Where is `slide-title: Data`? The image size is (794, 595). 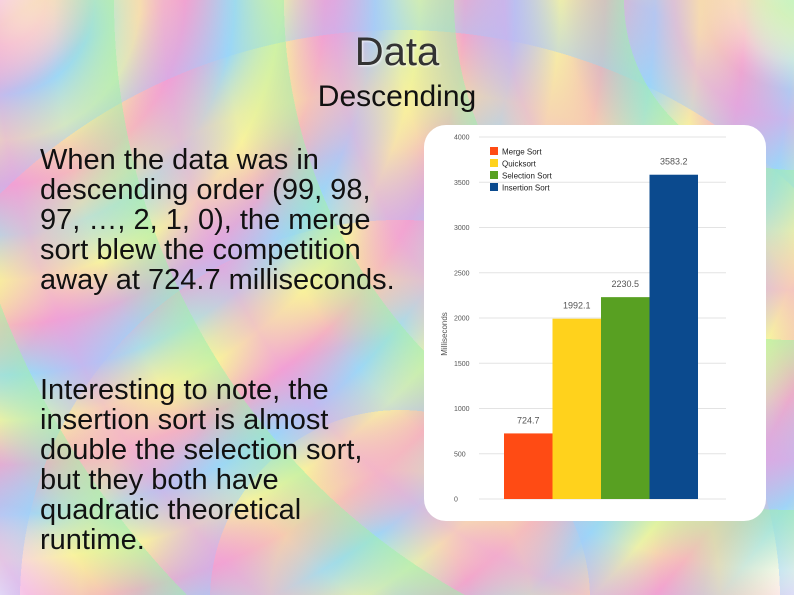
slide-title: Data is located at coordinates (397, 52).